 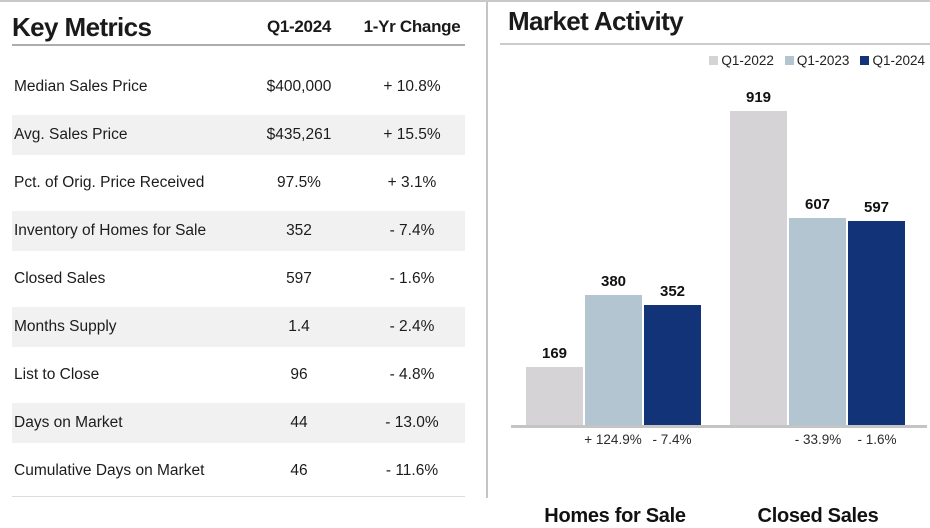 I want to click on metric-value: 46, so click(x=299, y=470).